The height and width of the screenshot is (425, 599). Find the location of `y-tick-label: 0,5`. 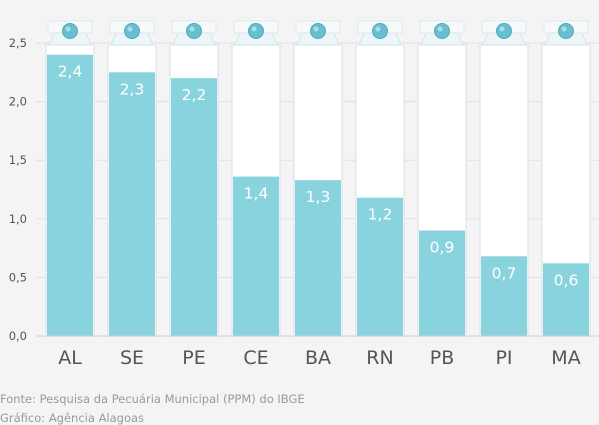

y-tick-label: 0,5 is located at coordinates (18, 277).